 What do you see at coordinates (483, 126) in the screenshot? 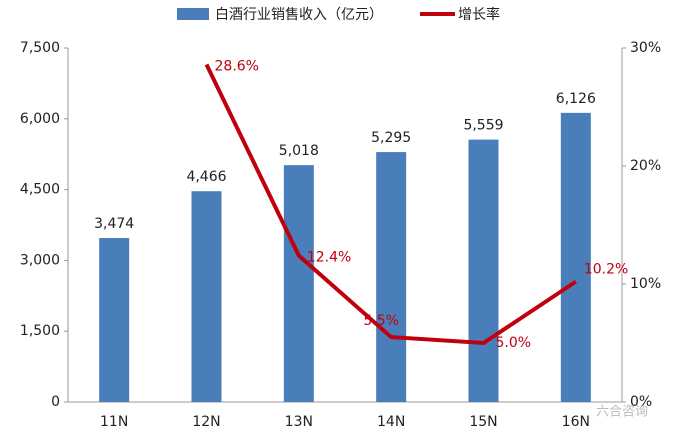
I see `bar-value-label: 5,559` at bounding box center [483, 126].